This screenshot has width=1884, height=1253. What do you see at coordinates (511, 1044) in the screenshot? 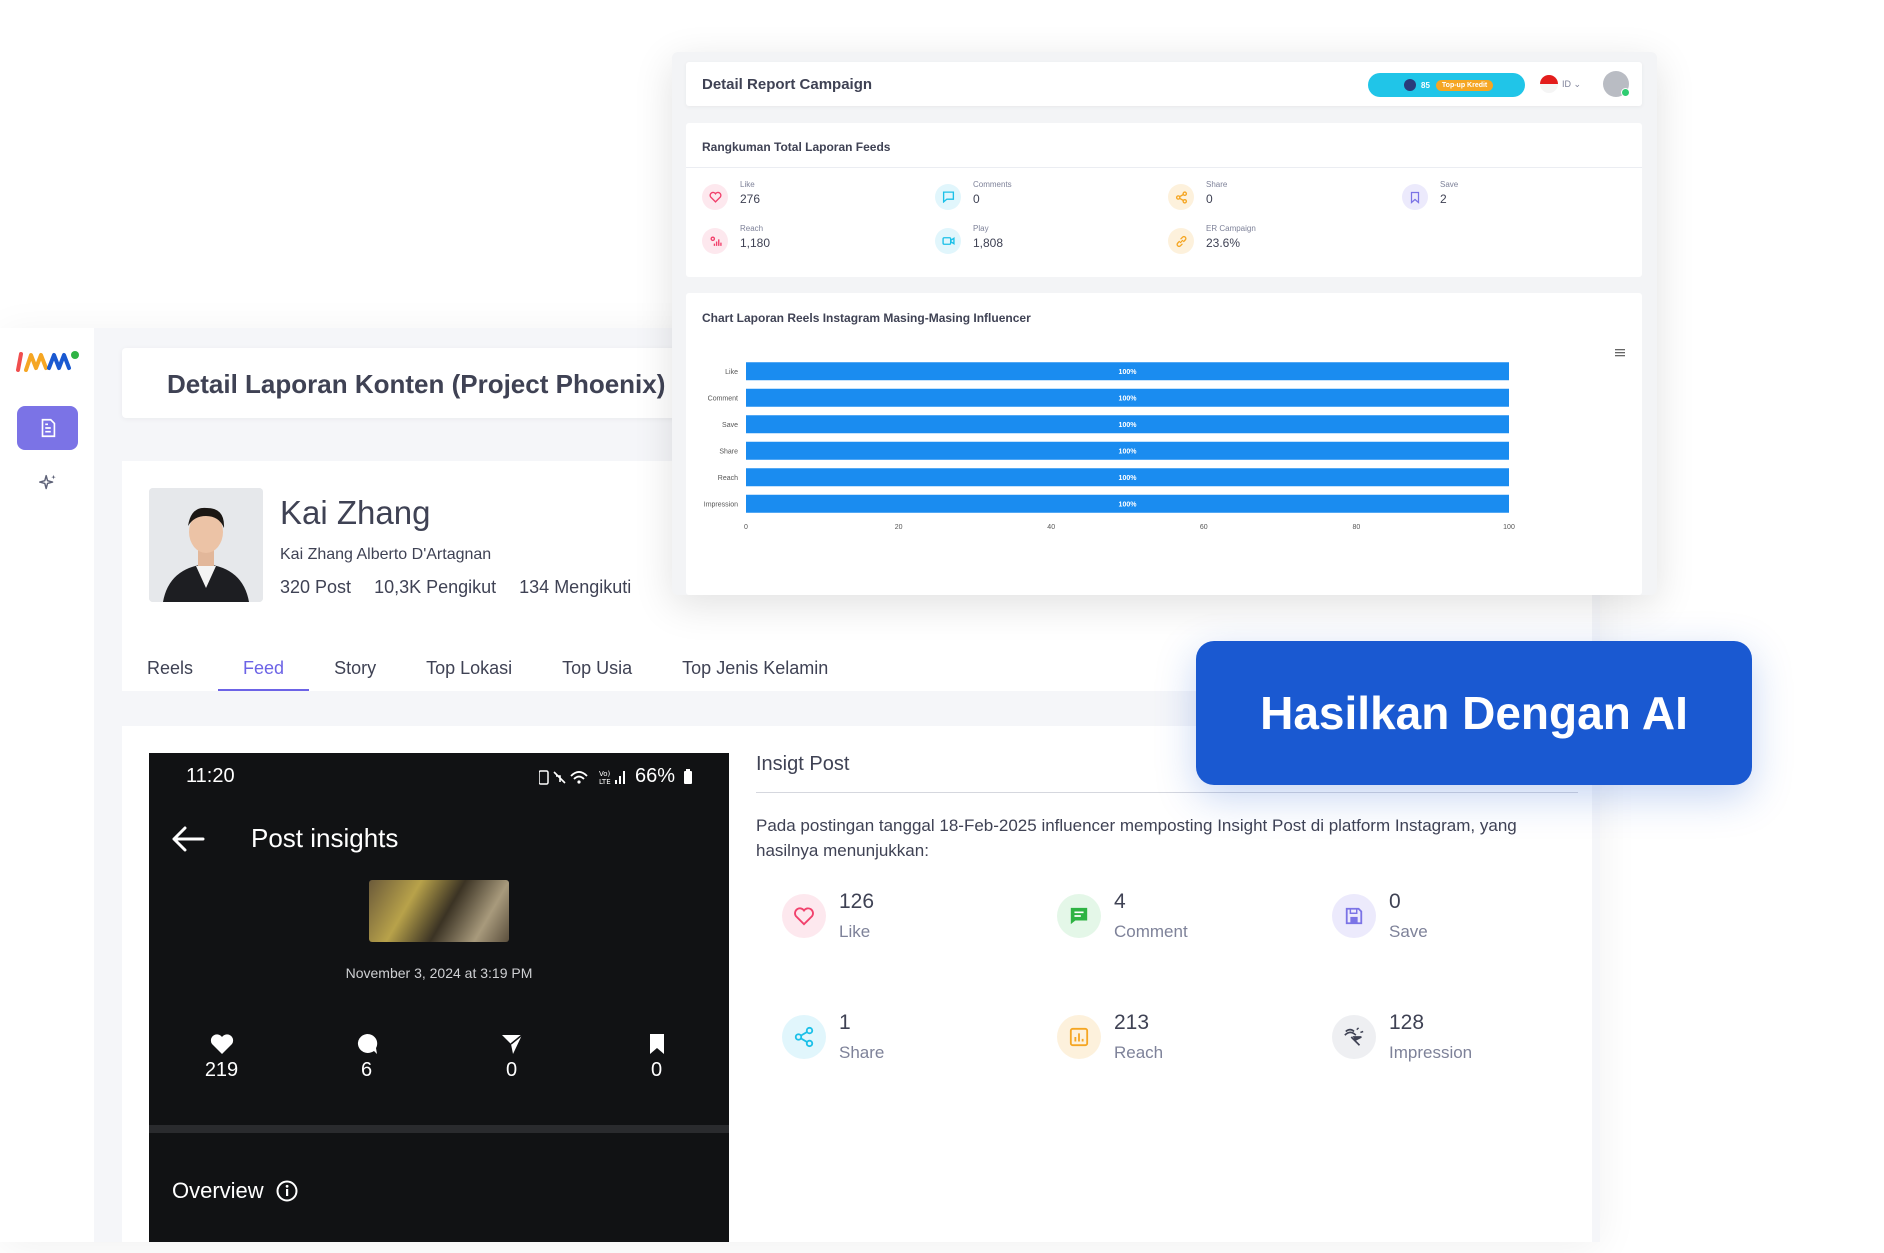
I see `send-icon` at bounding box center [511, 1044].